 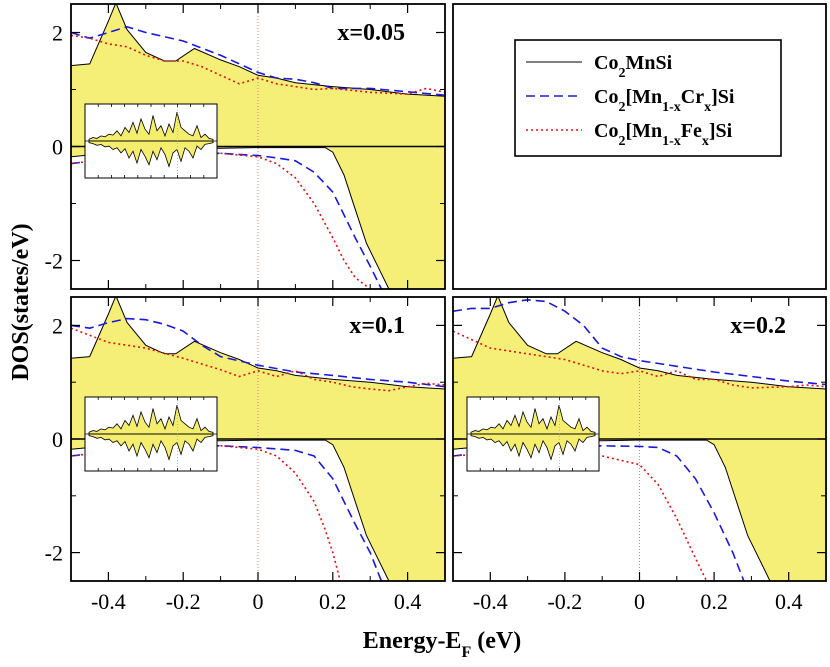 What do you see at coordinates (442, 644) in the screenshot?
I see `x-axis-label: Energy-EF (eV)` at bounding box center [442, 644].